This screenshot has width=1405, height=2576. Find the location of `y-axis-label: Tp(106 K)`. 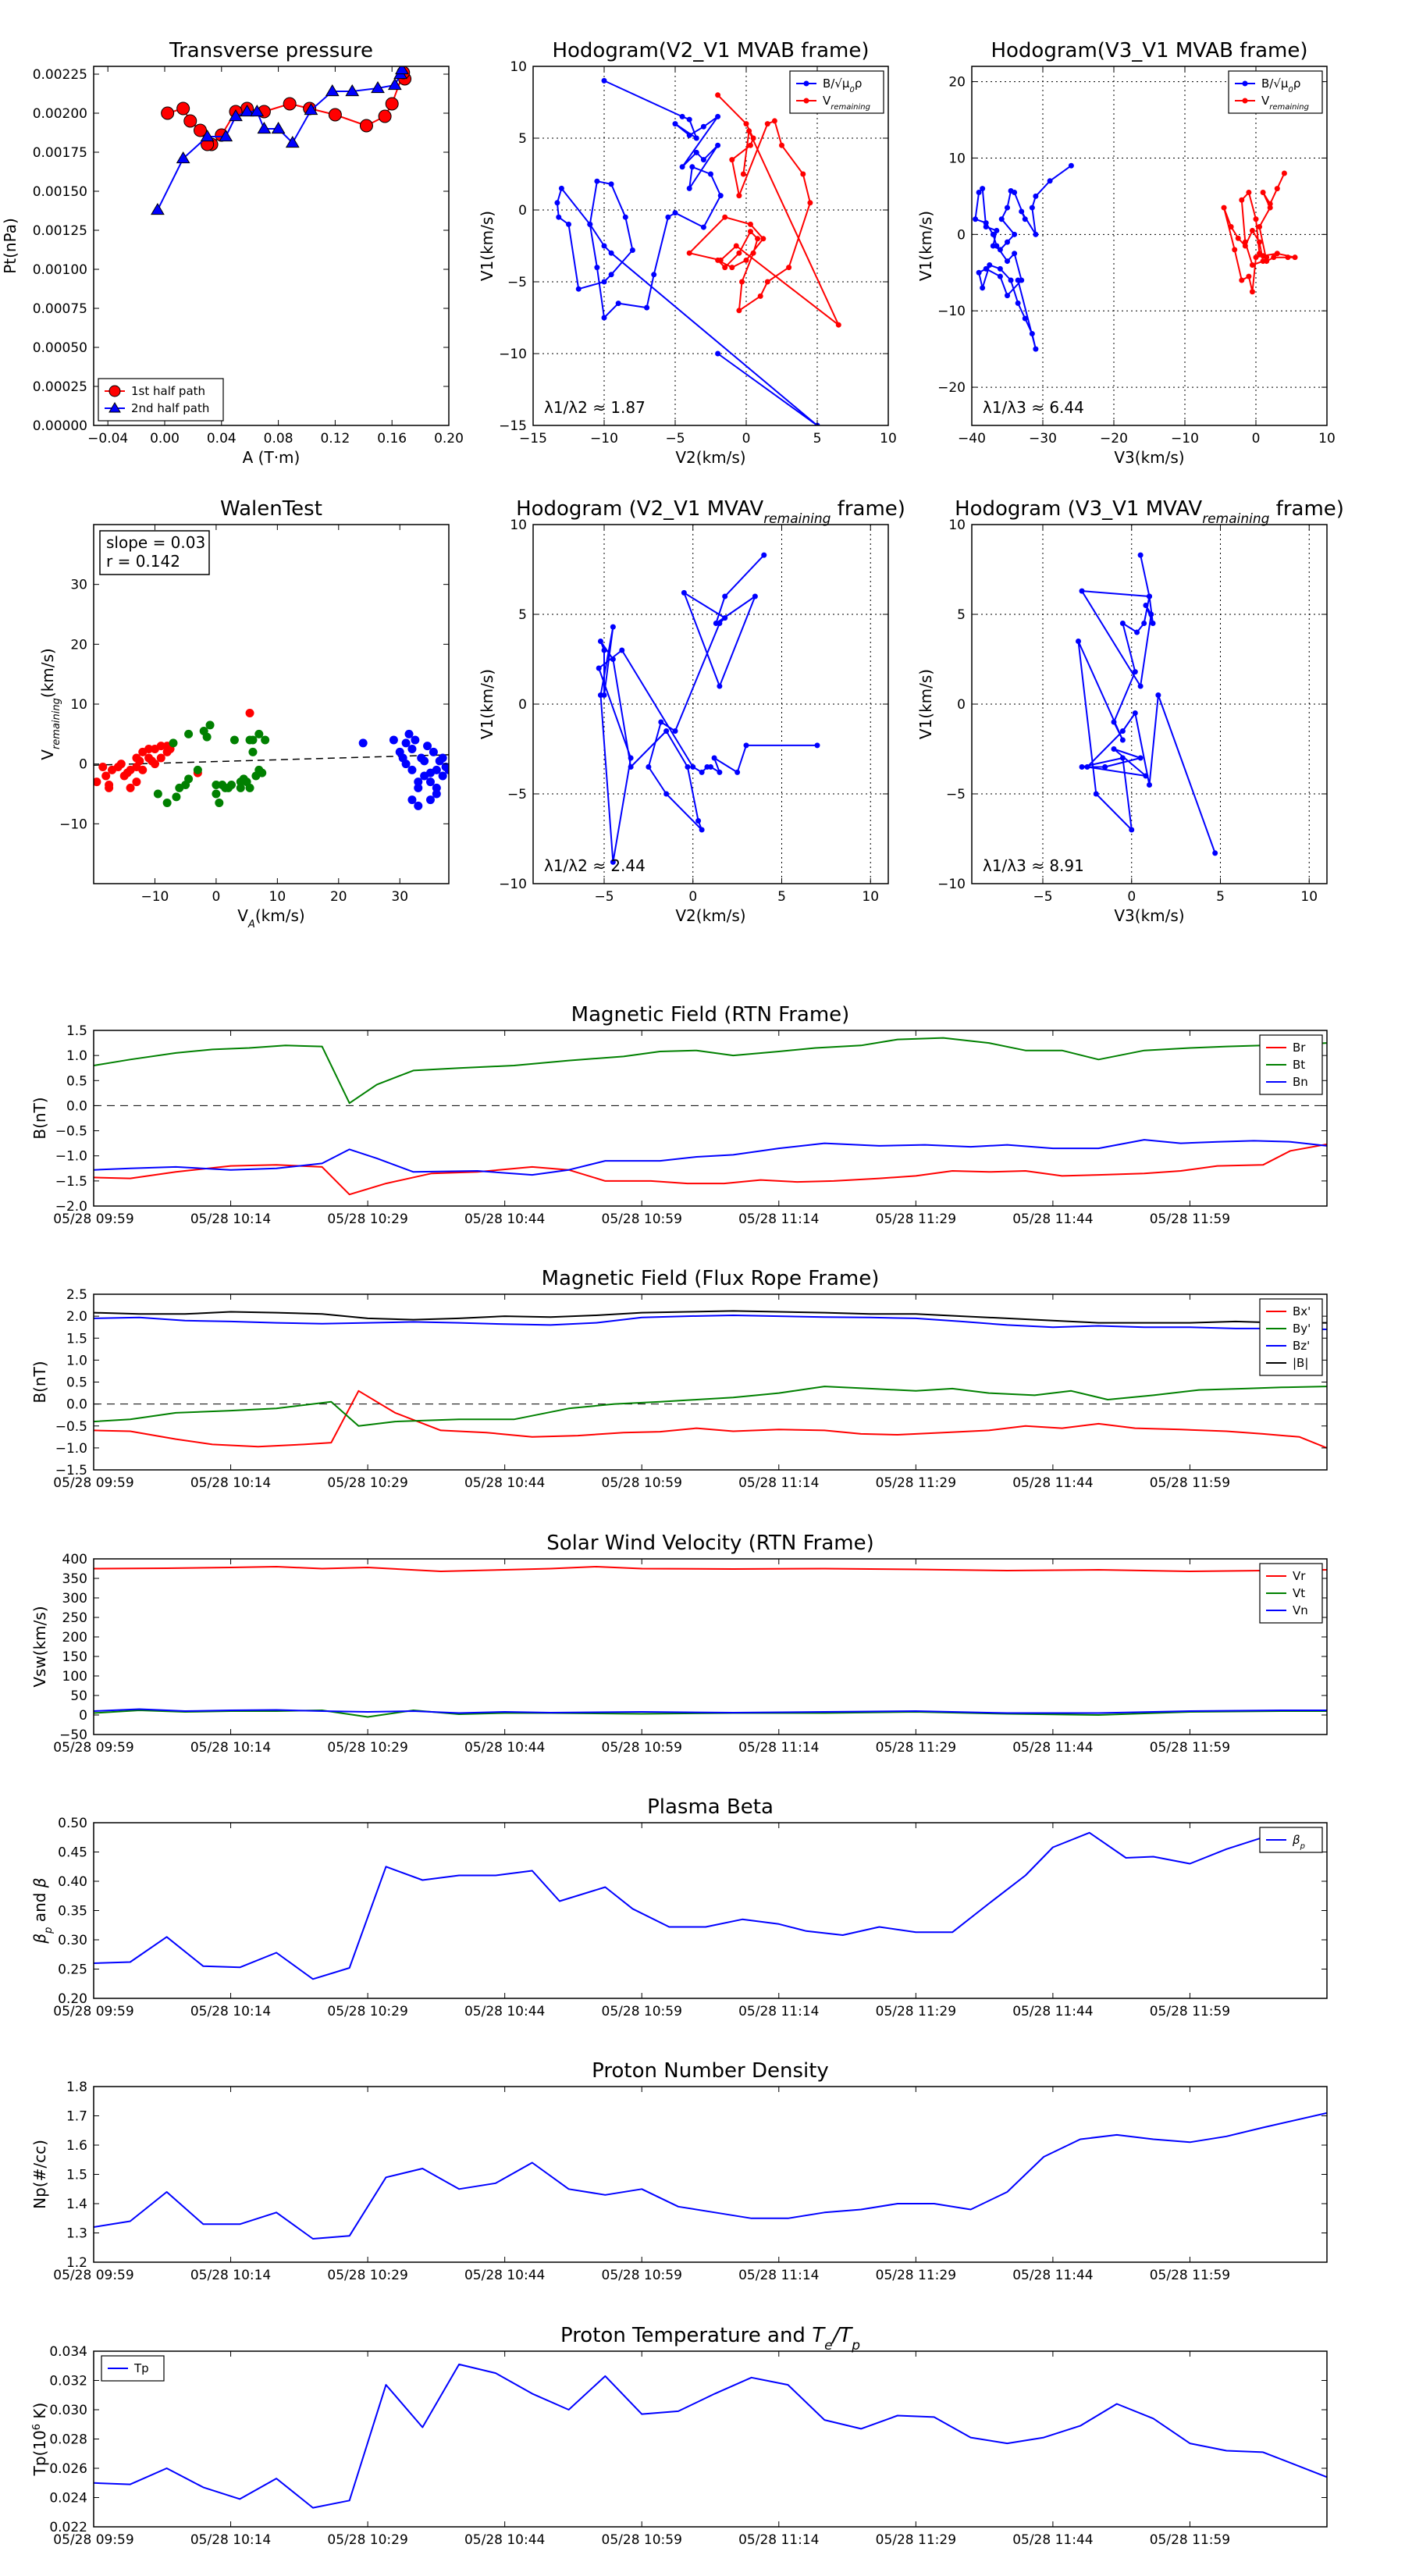

y-axis-label: Tp(106 K) is located at coordinates (40, 2440).